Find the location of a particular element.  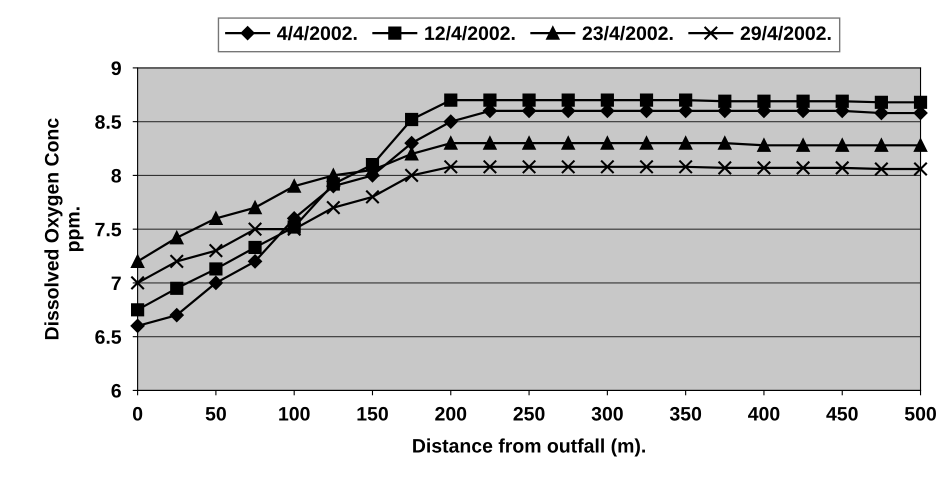

x-tick-label: 150 is located at coordinates (372, 413).